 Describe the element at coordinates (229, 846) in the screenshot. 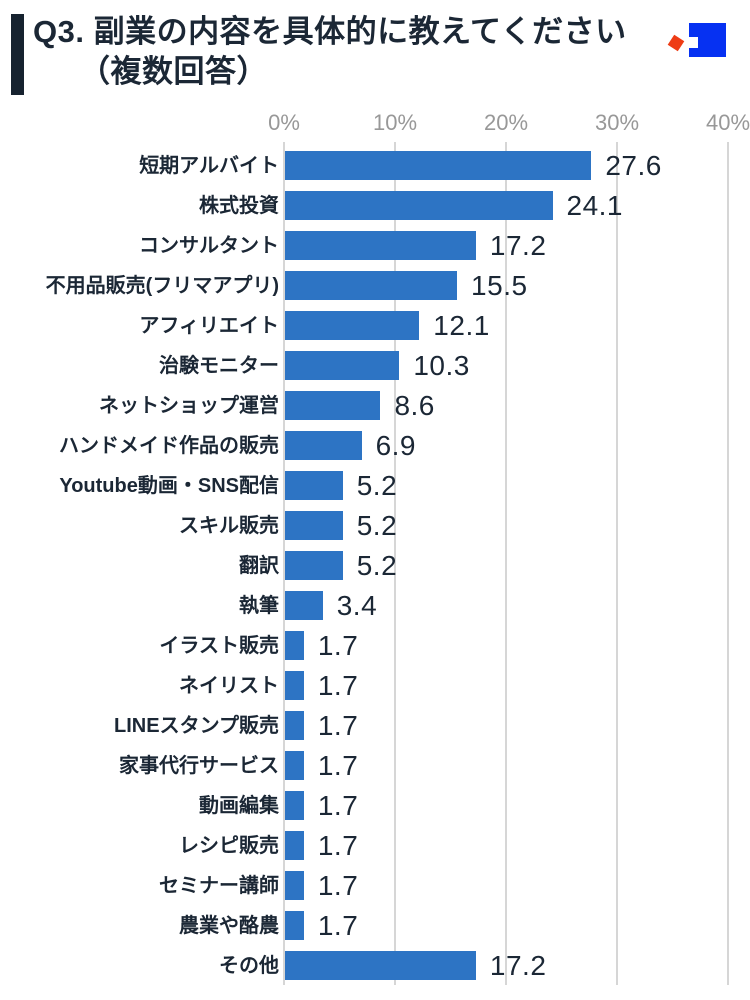

I see `category-label: レシピ販売` at that location.